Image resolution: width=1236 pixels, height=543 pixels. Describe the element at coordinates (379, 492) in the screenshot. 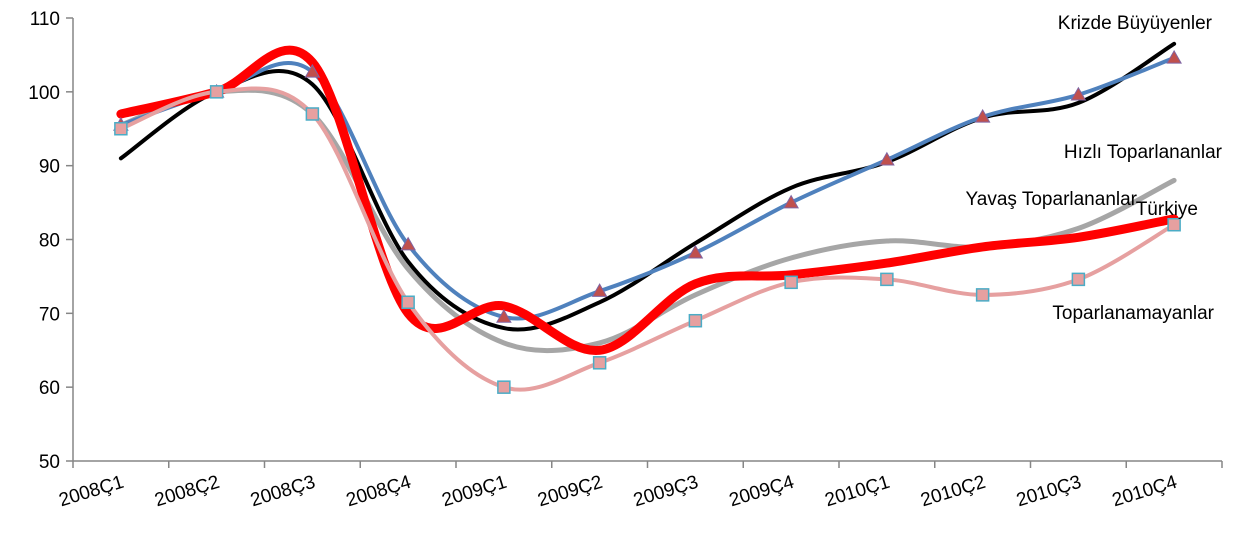

I see `x-tick-label: 2008Ç4` at that location.